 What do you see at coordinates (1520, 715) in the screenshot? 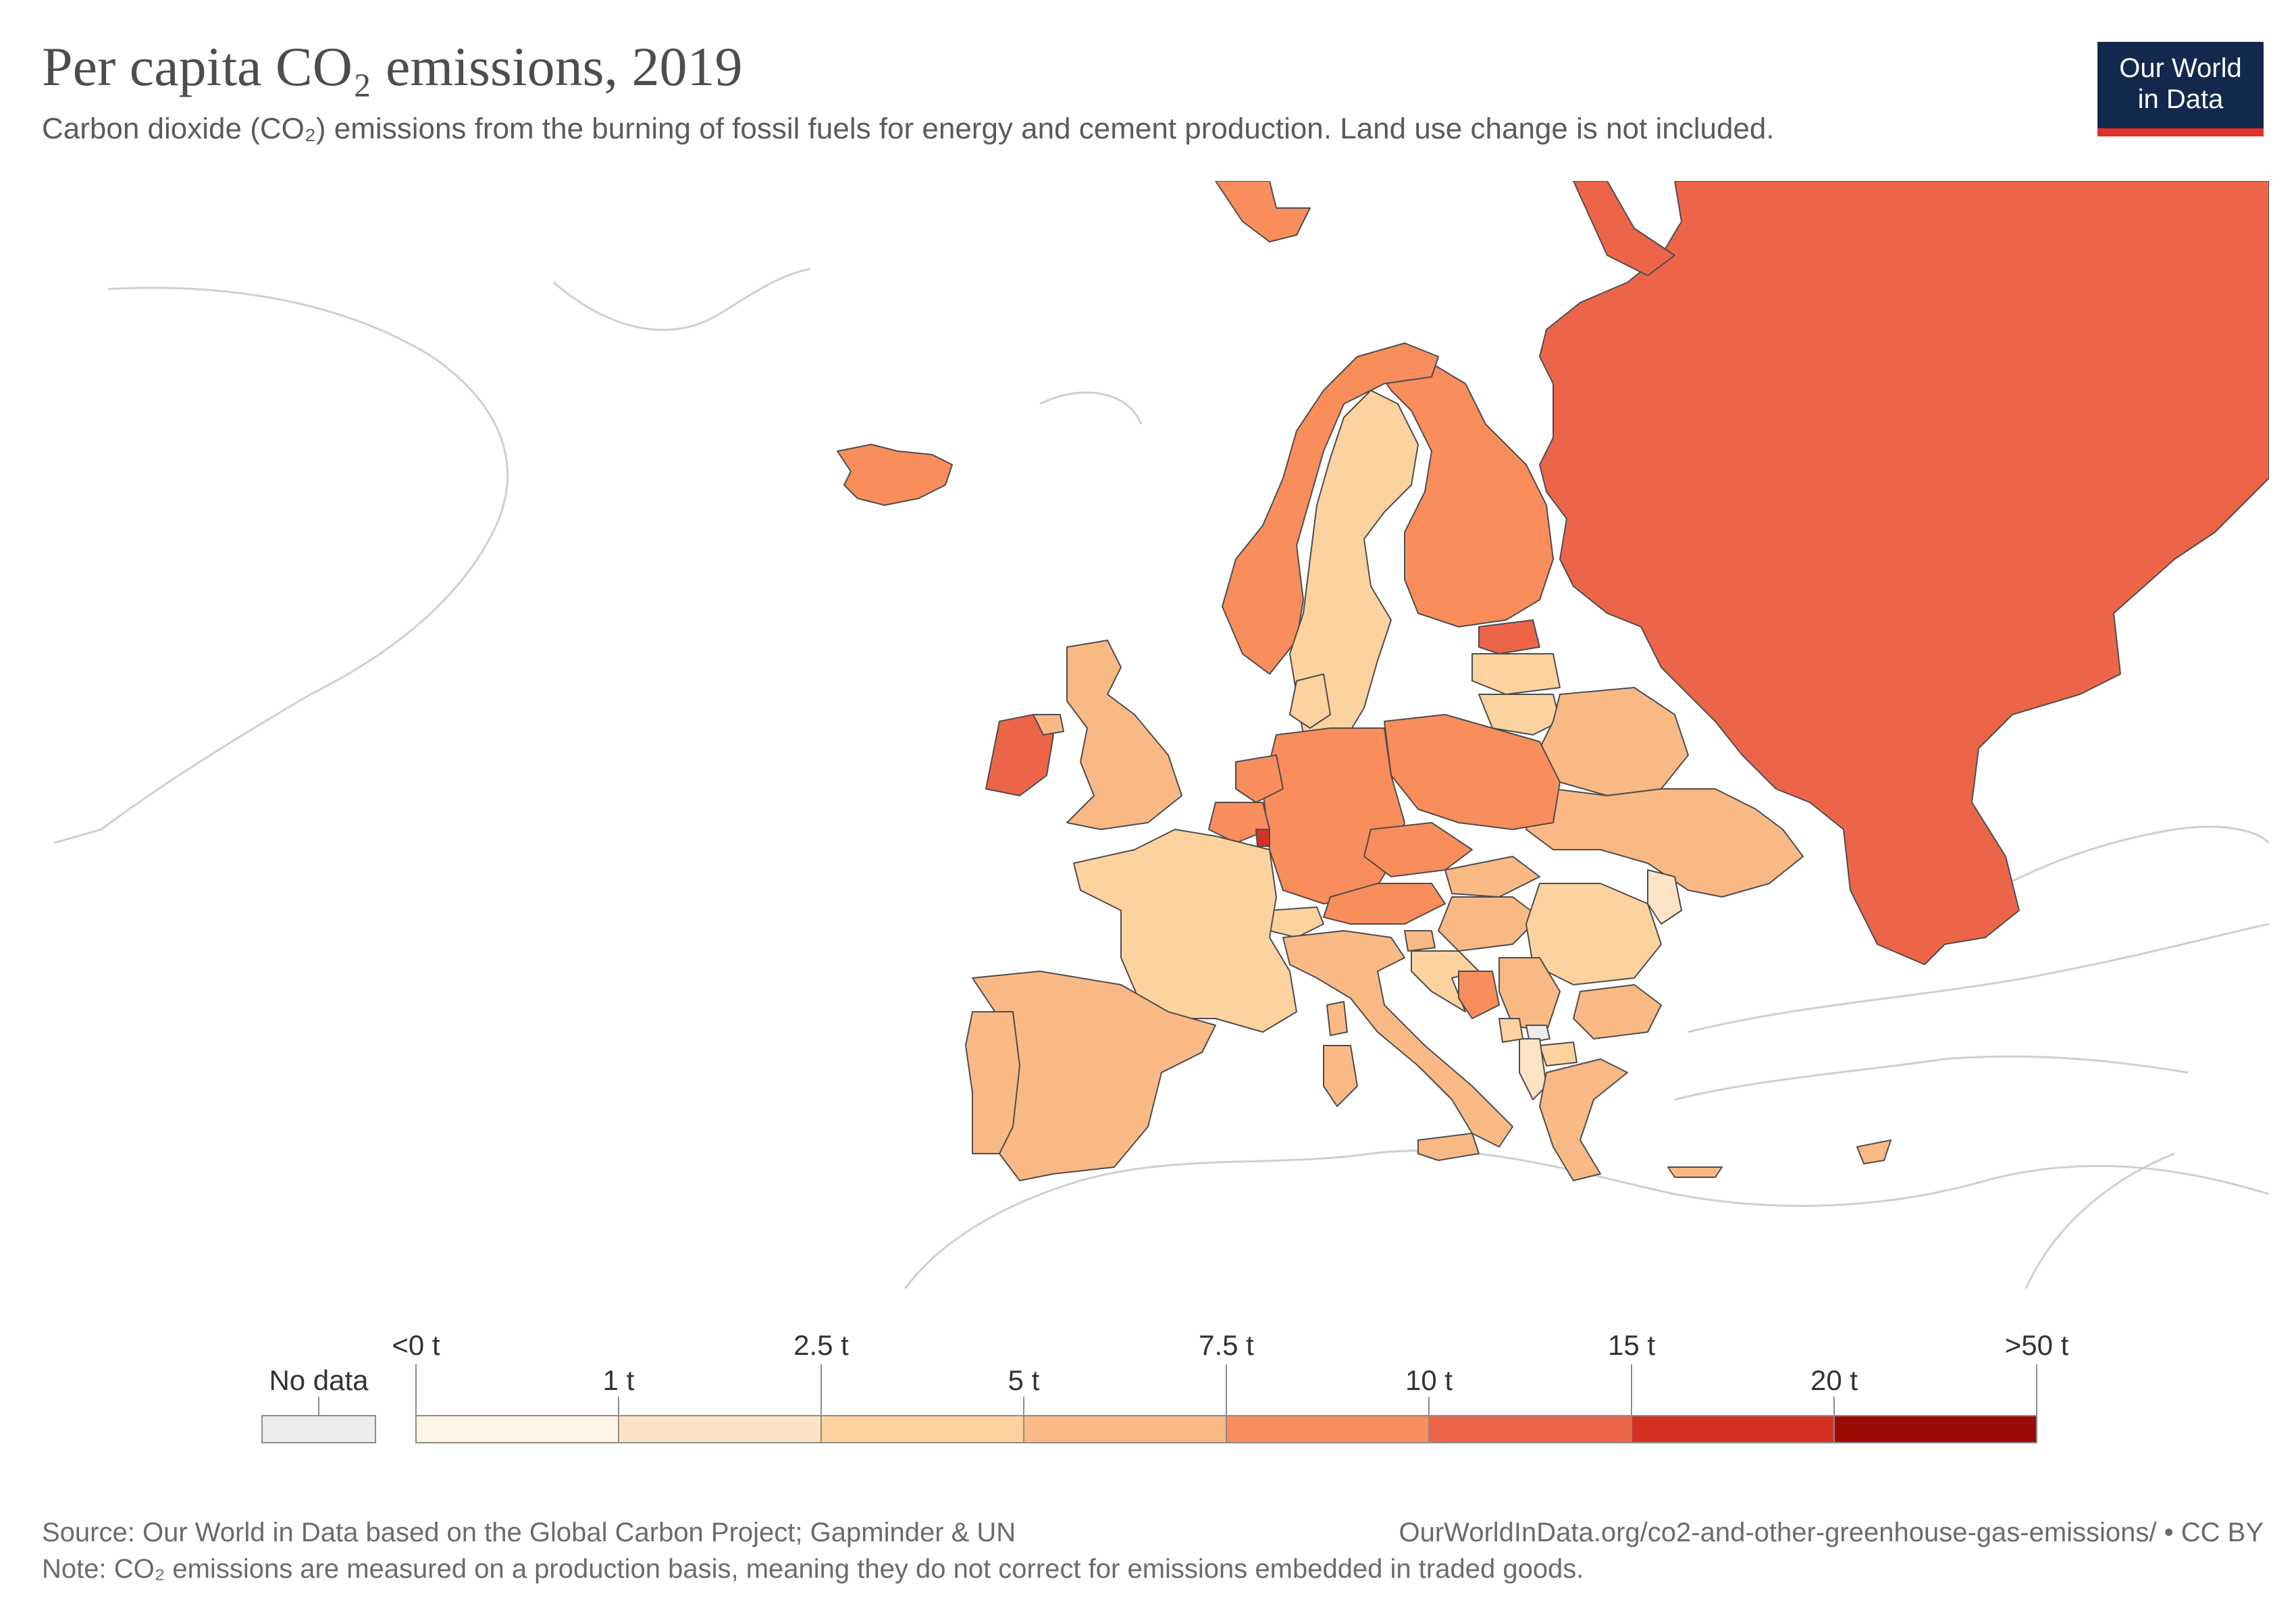
I see `lithuania-region` at bounding box center [1520, 715].